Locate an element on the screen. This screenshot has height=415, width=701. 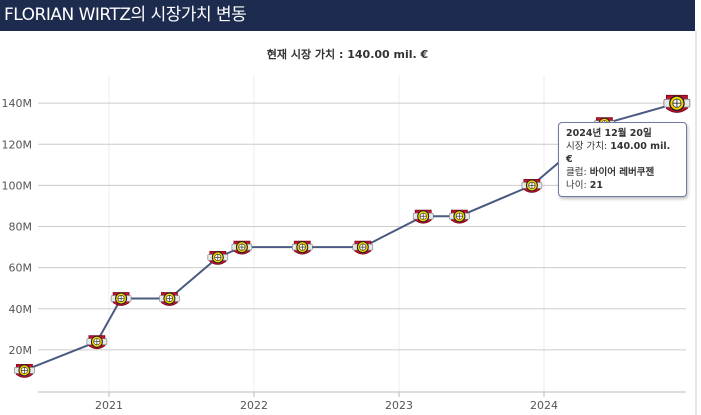
header-bar: FLORIAN WIRTZ의 시장가치 변동 is located at coordinates (347, 15).